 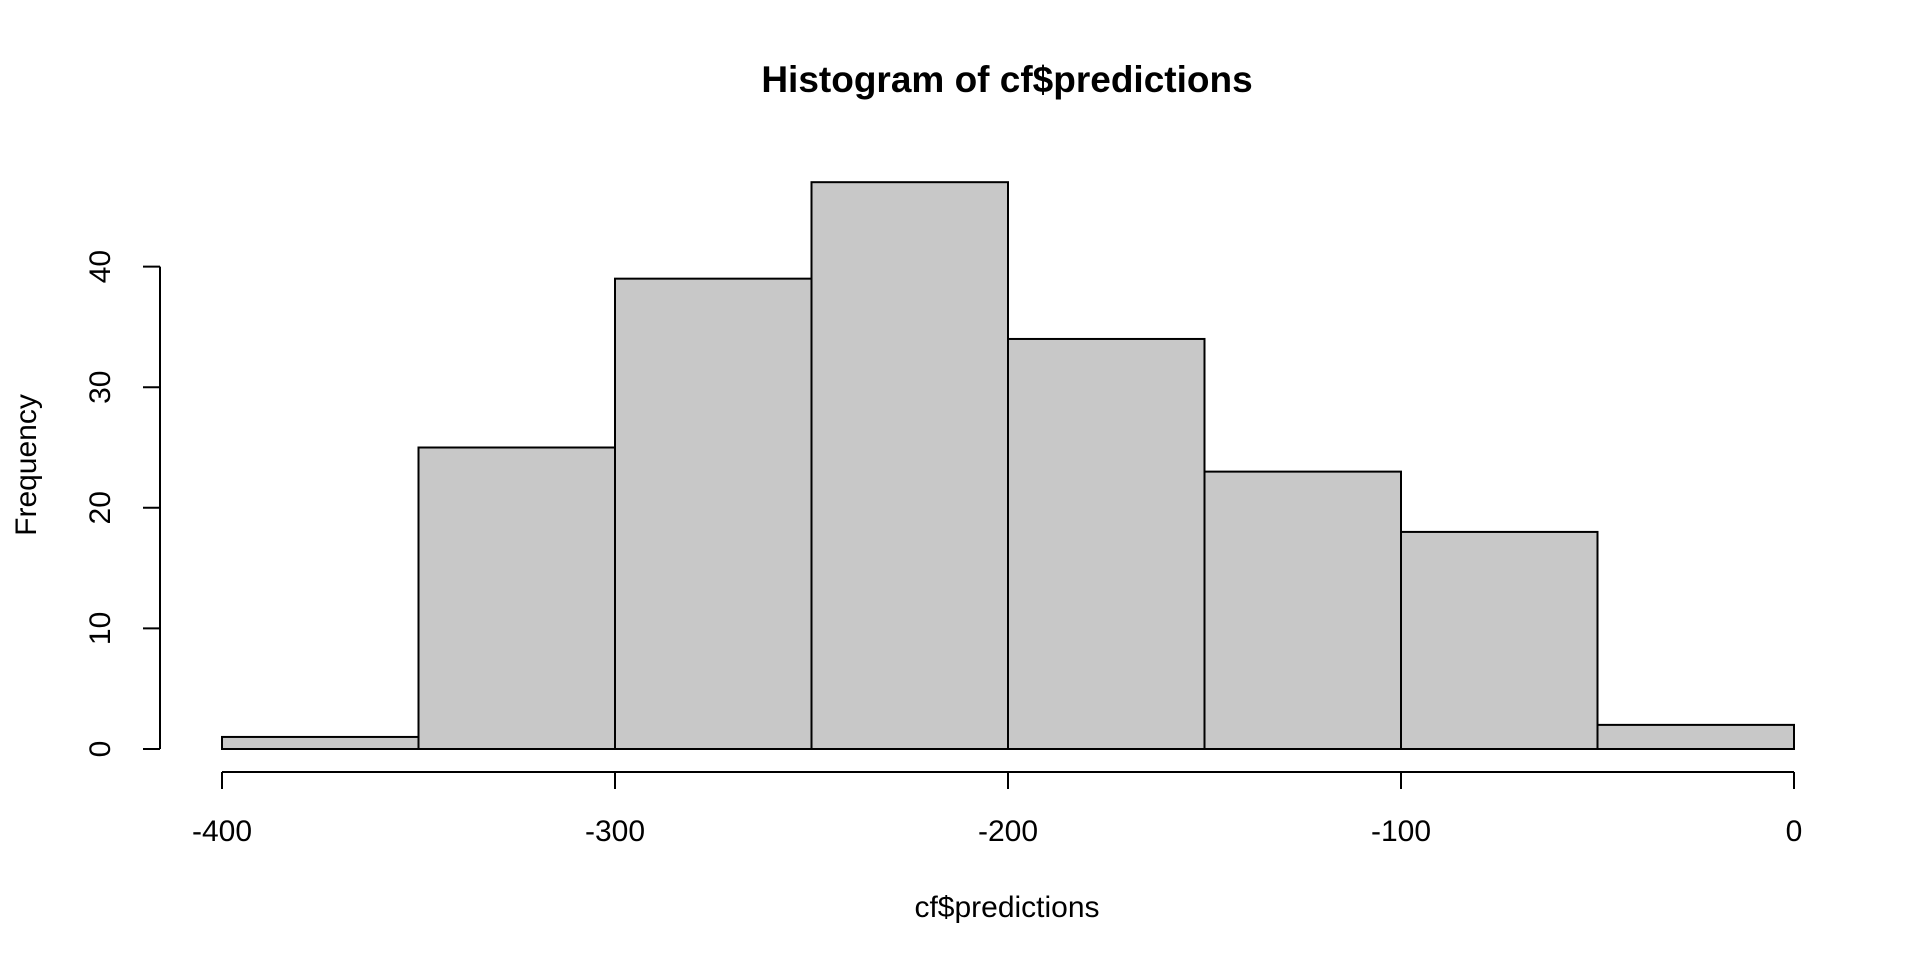 I want to click on y-axis: 0 10 20 30 40, so click(x=122, y=504).